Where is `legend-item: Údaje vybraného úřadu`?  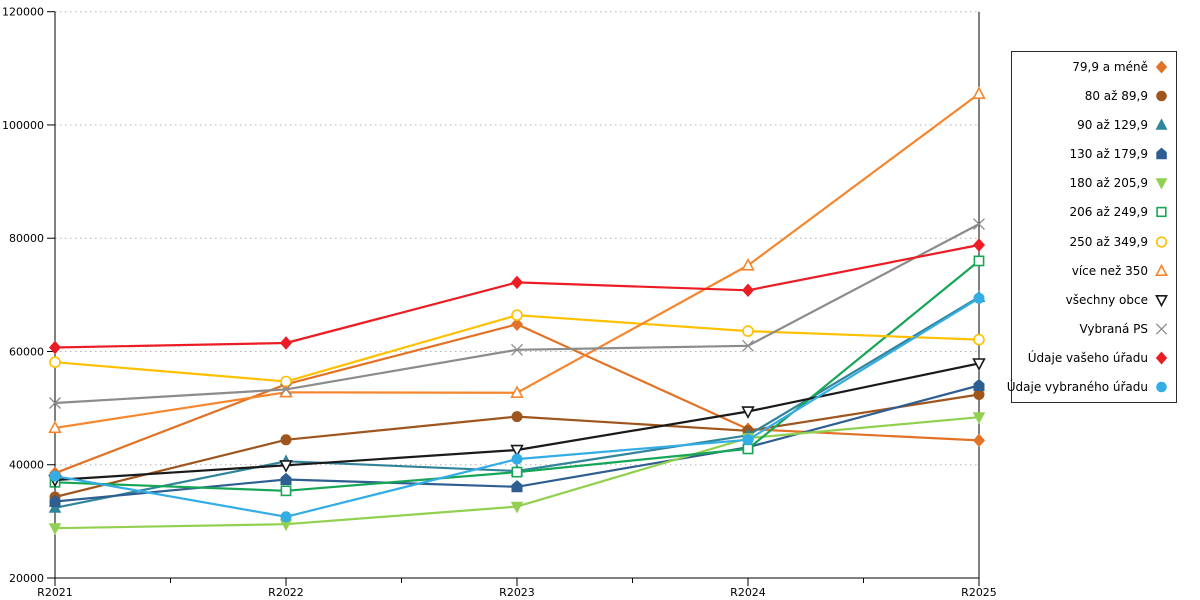 legend-item: Údaje vybraného úřadu is located at coordinates (1091, 387).